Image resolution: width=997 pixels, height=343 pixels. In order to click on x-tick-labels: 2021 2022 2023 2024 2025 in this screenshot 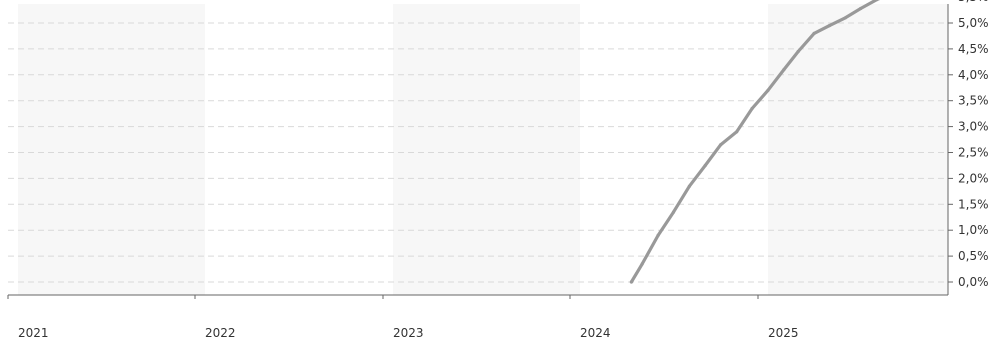, I will do `click(403, 317)`.